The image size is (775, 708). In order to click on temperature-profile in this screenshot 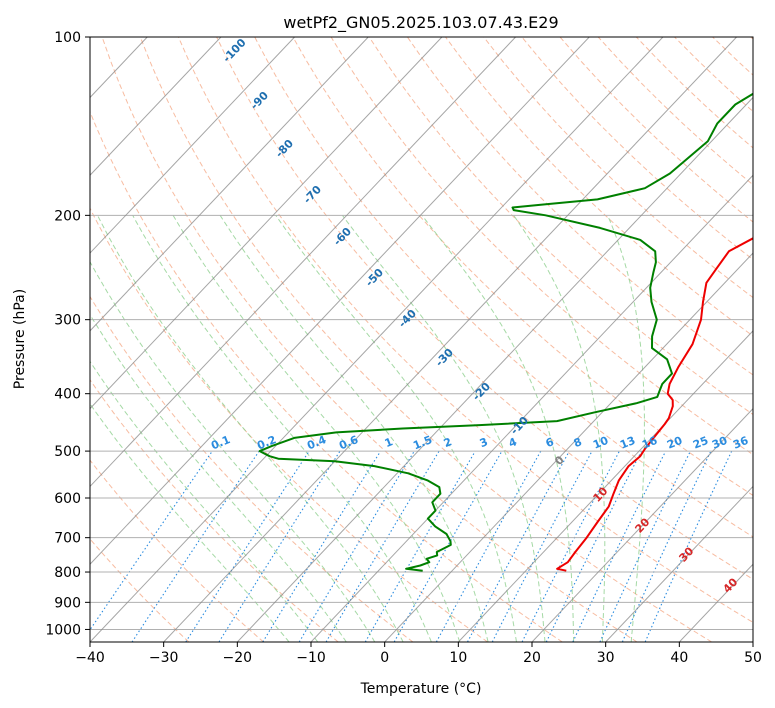, I will do `click(654, 404)`.